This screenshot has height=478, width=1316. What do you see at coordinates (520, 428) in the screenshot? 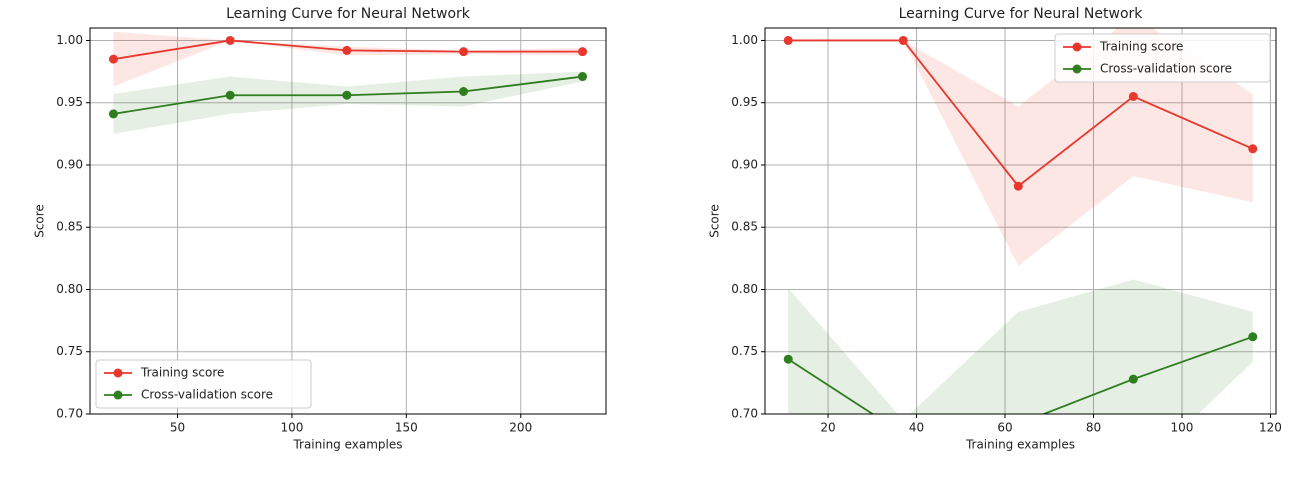
I see `x-tick-label: 200` at bounding box center [520, 428].